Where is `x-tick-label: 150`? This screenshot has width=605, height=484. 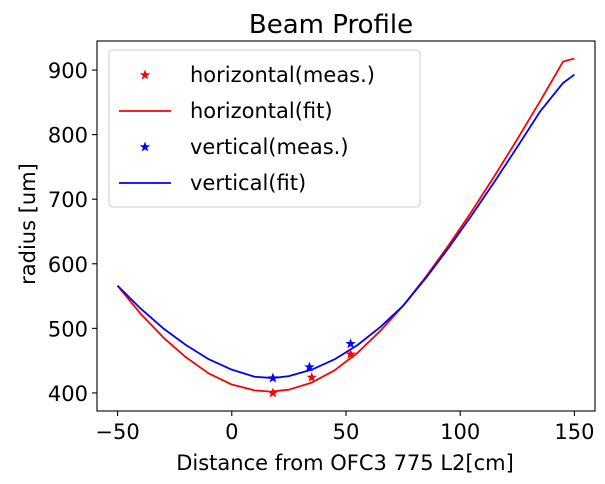 x-tick-label: 150 is located at coordinates (574, 432).